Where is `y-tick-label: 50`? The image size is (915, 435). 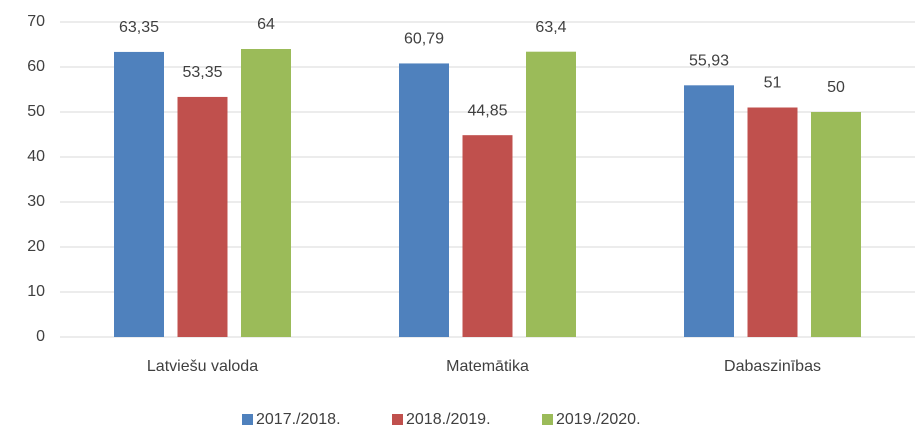 y-tick-label: 50 is located at coordinates (36, 111).